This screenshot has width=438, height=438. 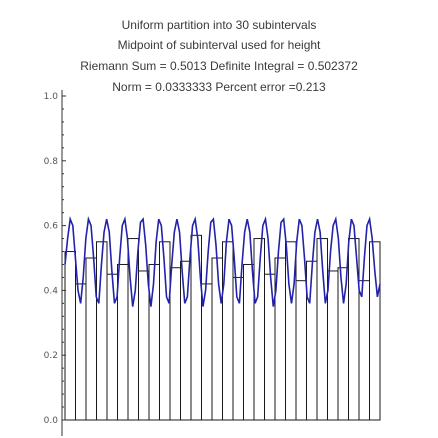 What do you see at coordinates (51, 291) in the screenshot?
I see `y-tick-label: 0.4` at bounding box center [51, 291].